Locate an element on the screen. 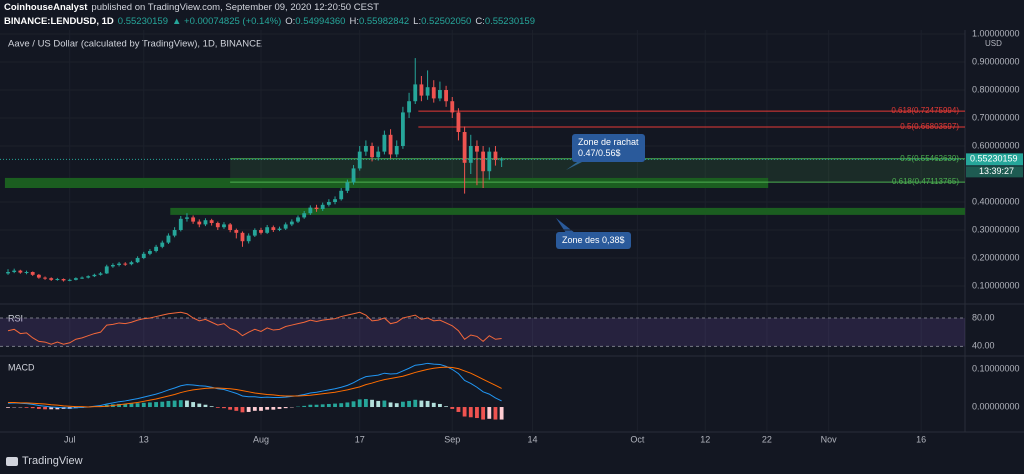  x-tick-label: 14 is located at coordinates (532, 439).